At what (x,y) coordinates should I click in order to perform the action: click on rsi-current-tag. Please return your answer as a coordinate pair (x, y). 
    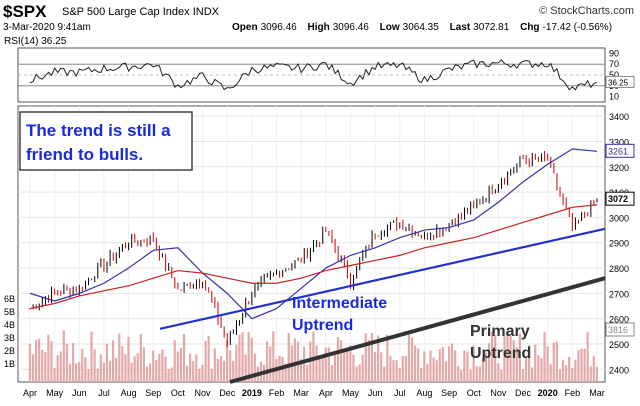
    Looking at the image, I should click on (620, 81).